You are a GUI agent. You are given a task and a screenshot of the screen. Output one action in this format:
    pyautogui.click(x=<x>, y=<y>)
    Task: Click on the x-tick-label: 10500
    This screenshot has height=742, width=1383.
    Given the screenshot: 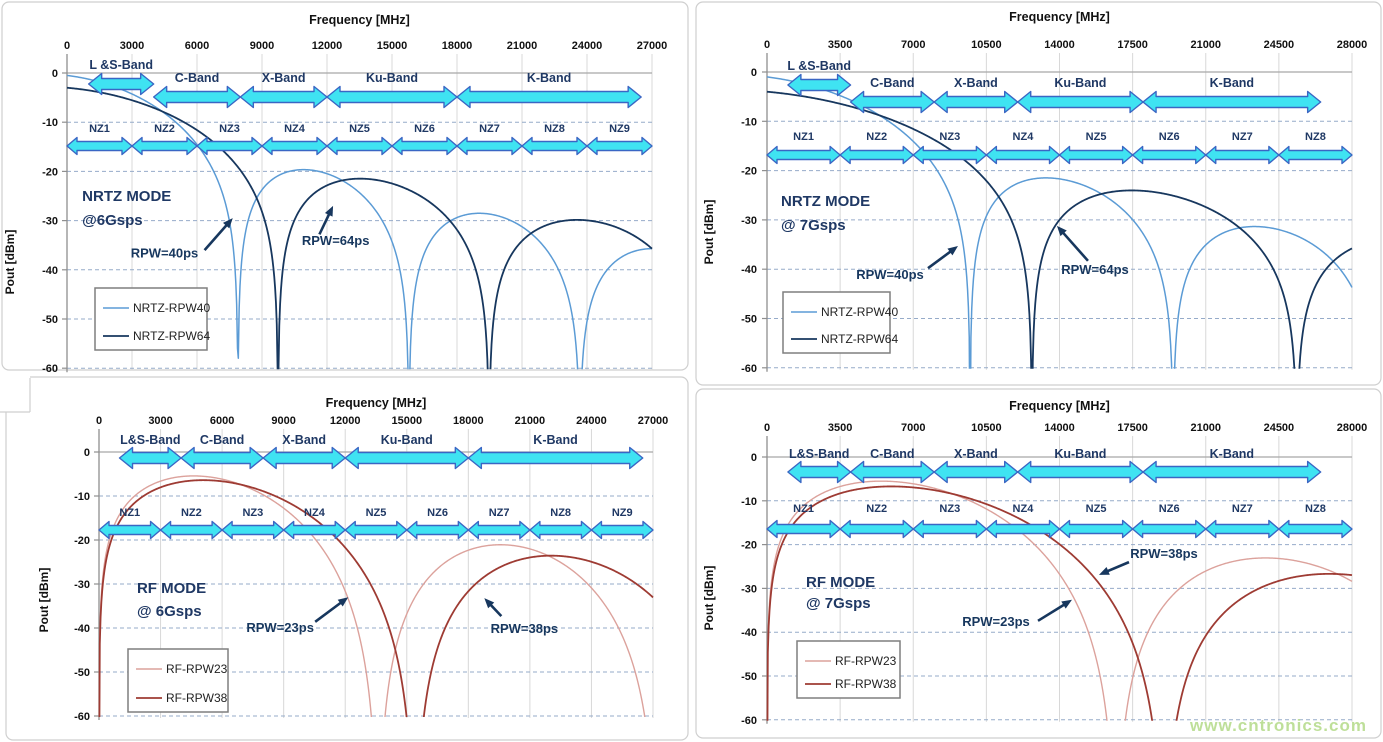 What is the action you would take?
    pyautogui.click(x=986, y=428)
    